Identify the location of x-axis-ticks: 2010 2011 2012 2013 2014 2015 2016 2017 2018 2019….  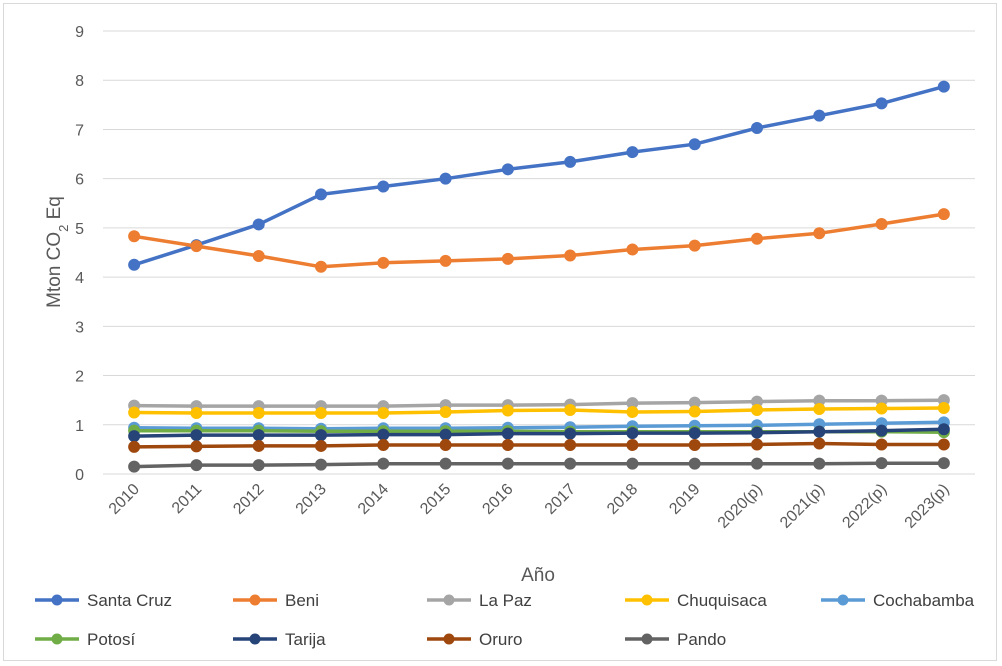
(529, 506).